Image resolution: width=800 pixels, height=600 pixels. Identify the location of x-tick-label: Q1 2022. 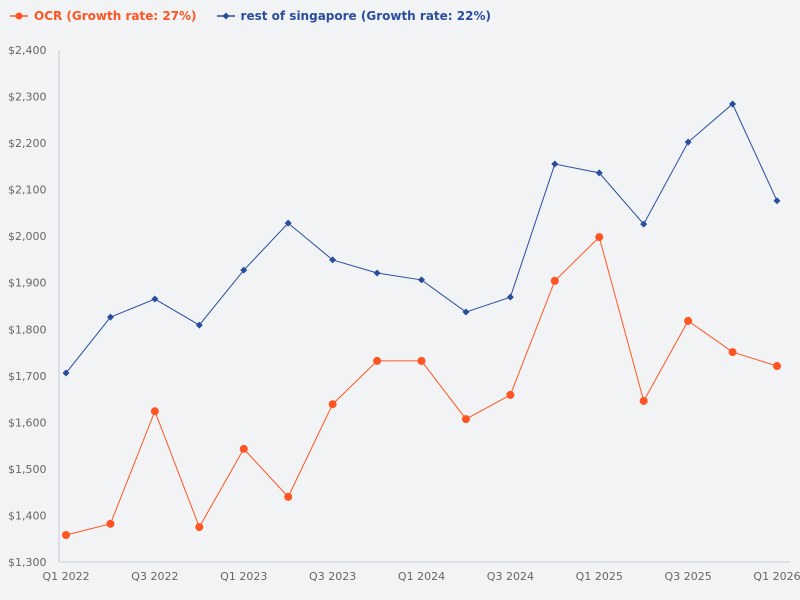
(65, 576).